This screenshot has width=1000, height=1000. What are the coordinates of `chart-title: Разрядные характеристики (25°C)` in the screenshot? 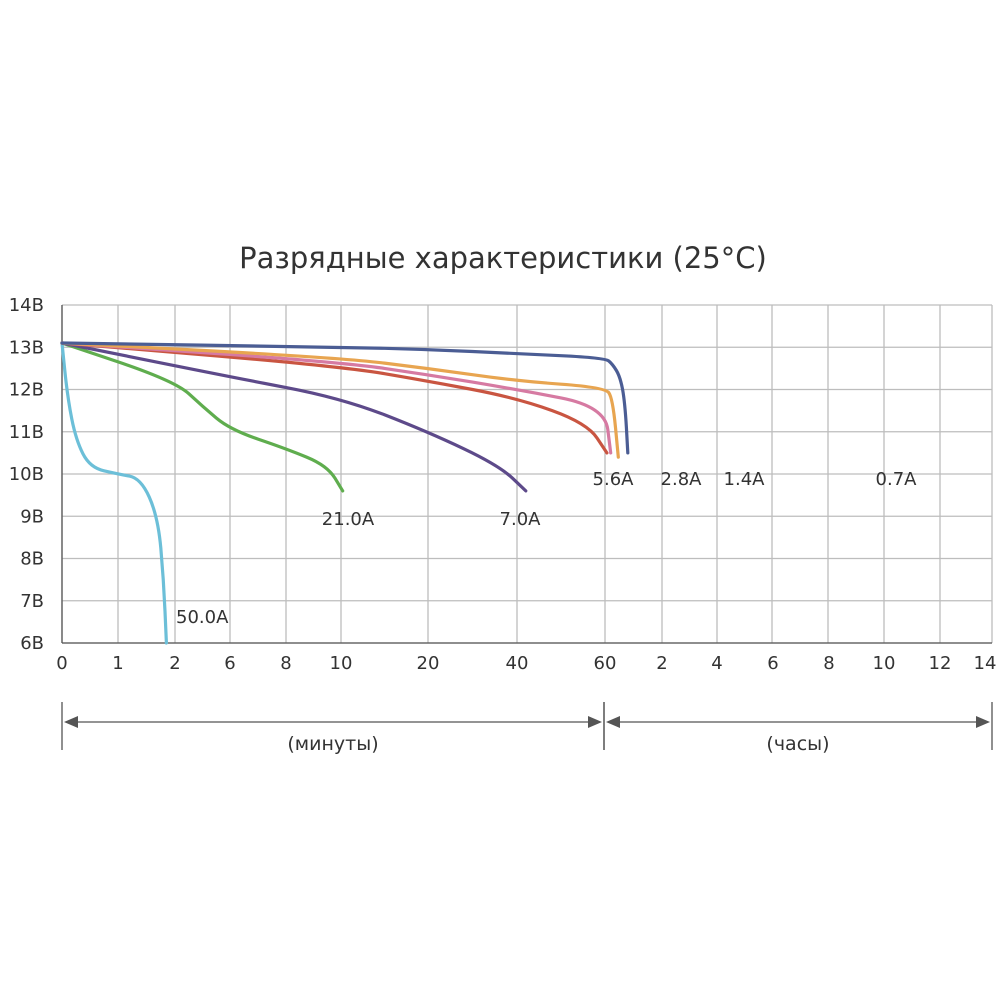 It's located at (503, 258).